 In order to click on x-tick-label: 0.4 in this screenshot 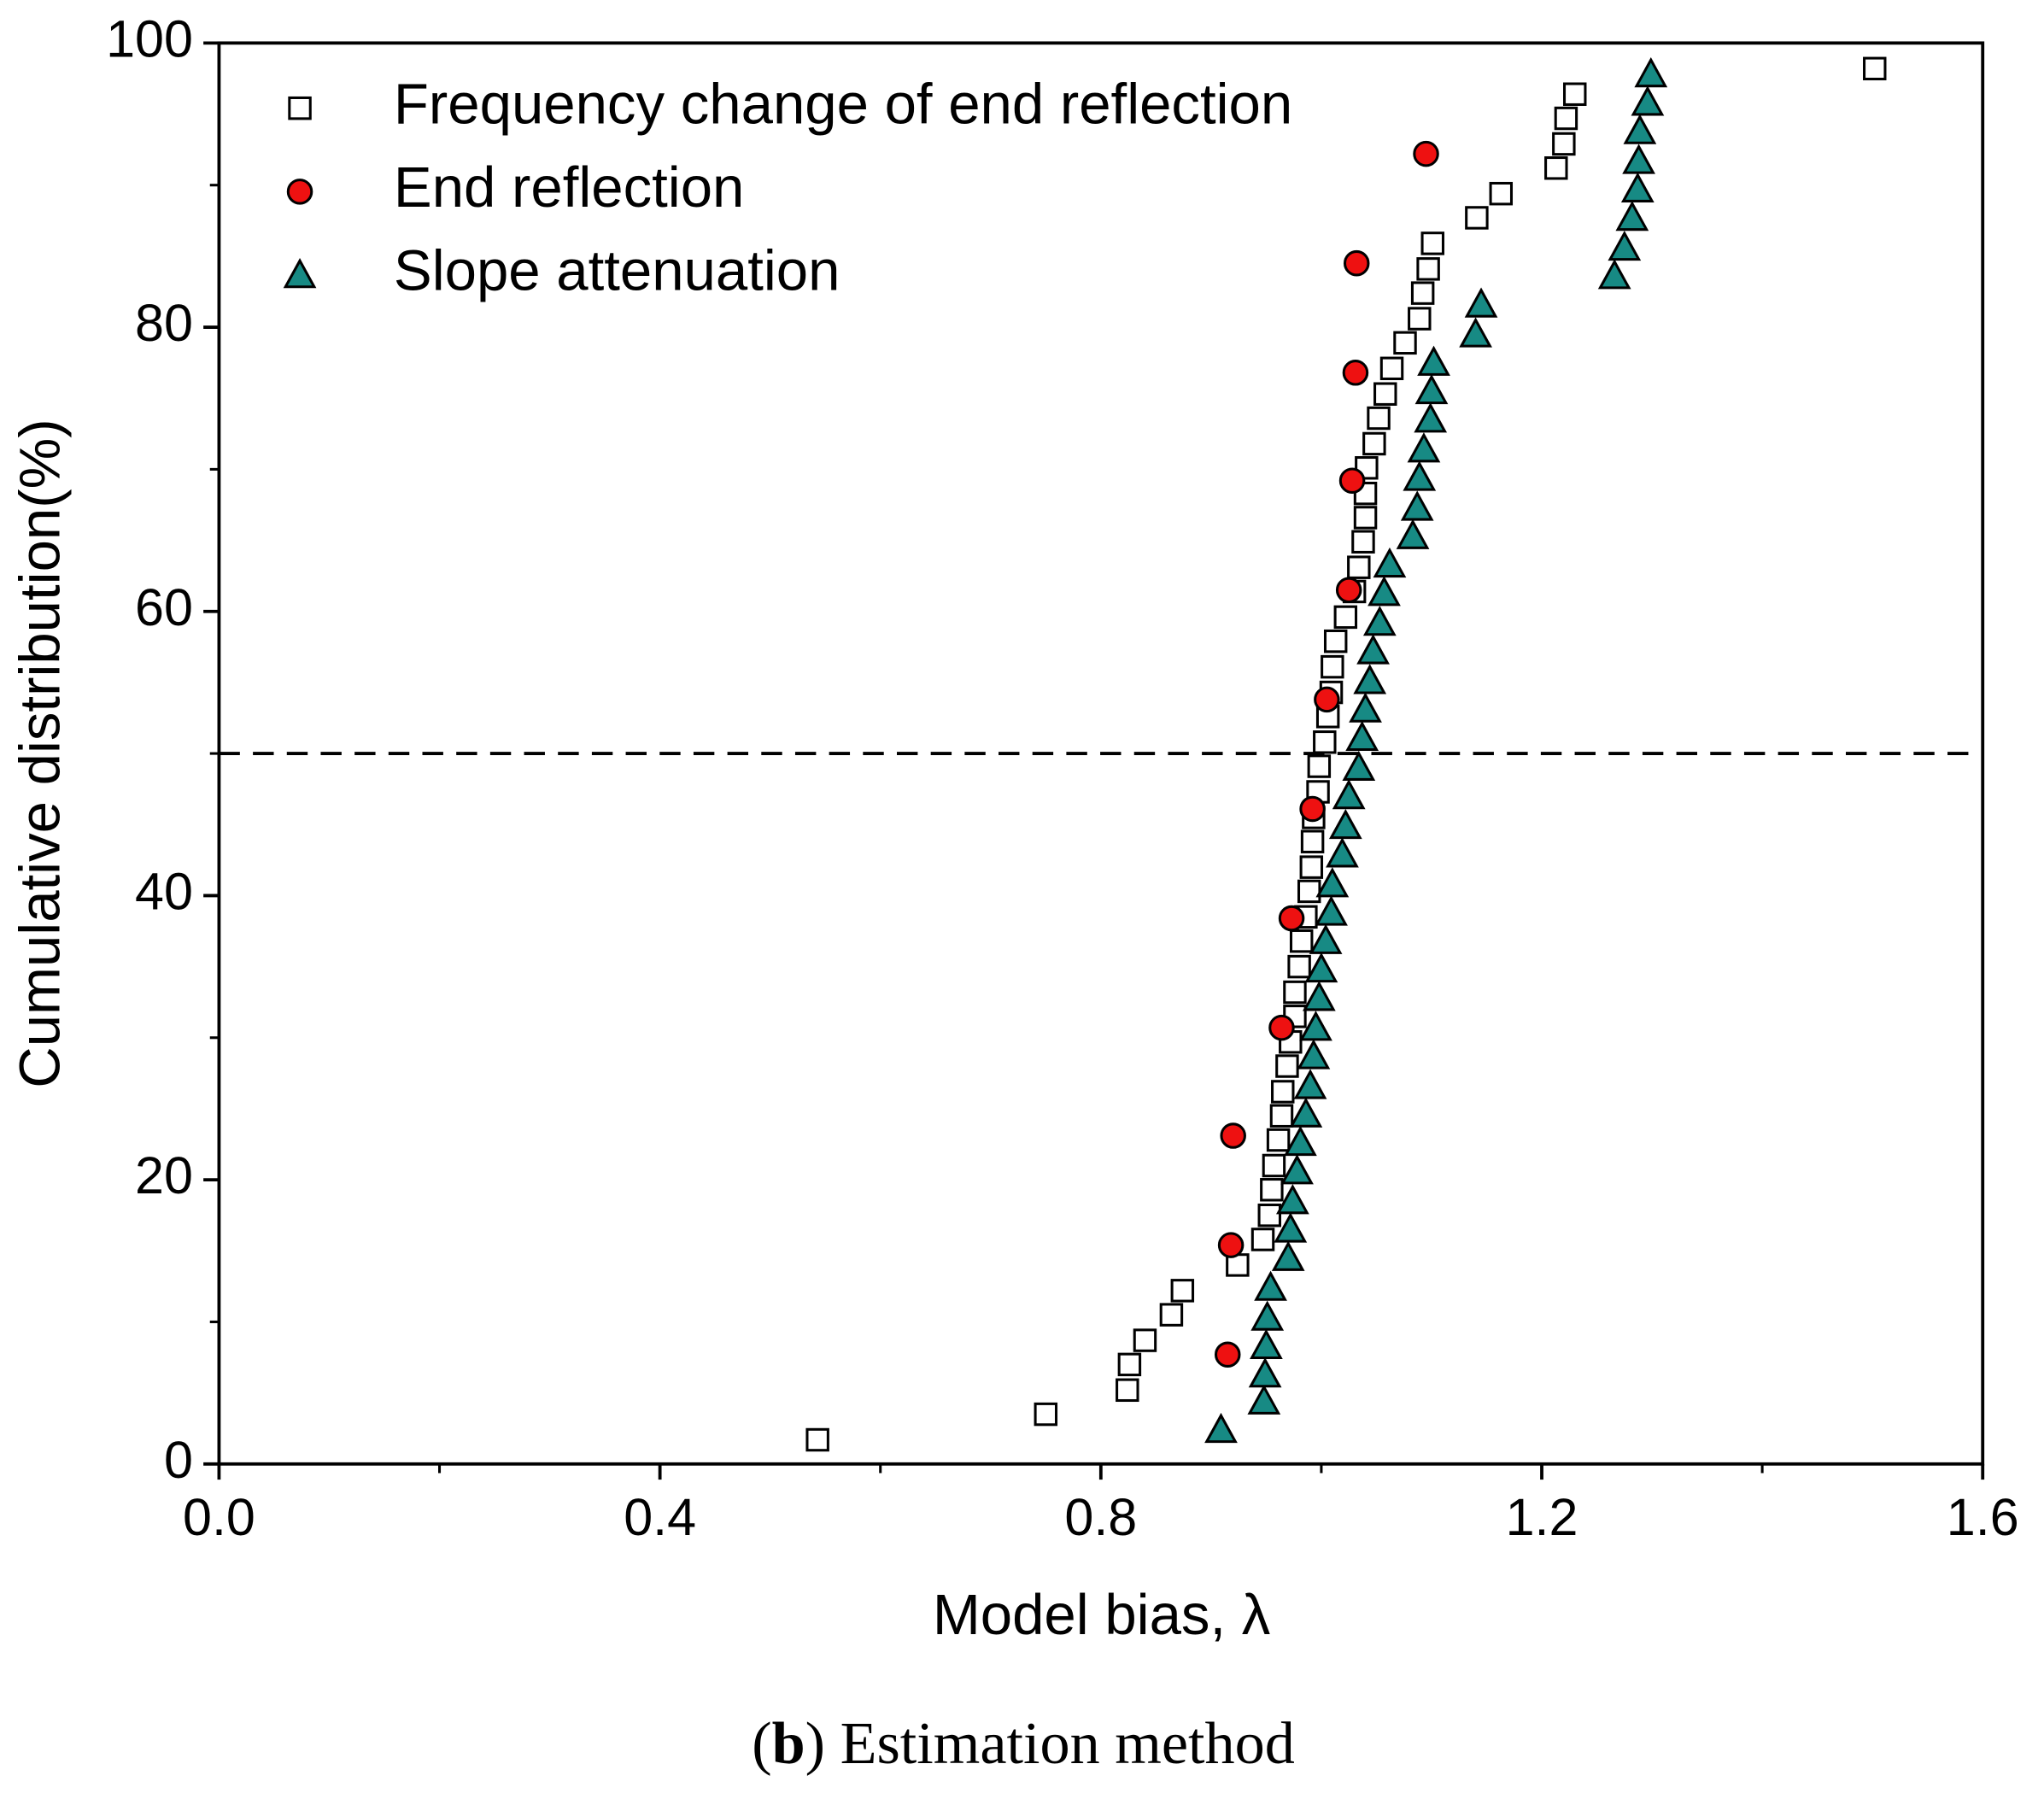, I will do `click(660, 1517)`.